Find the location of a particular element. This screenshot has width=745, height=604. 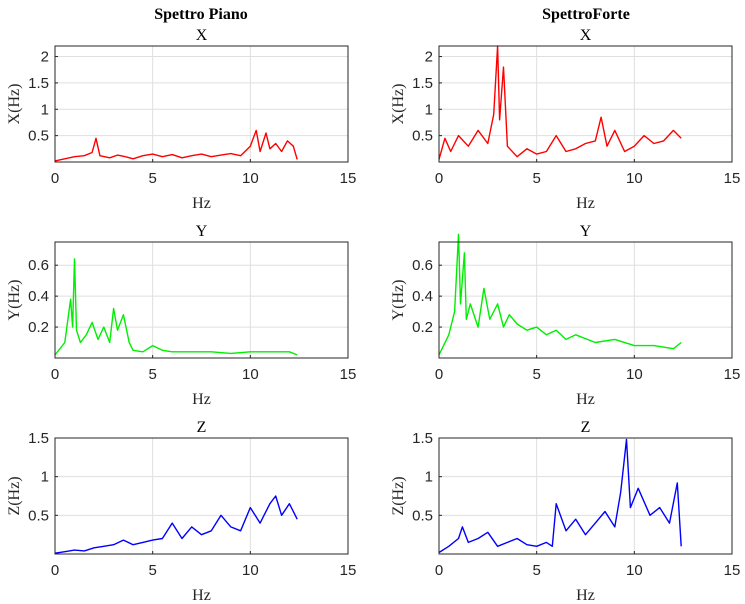

subplot-y-piano: 0 5 10 15 0.2 0.4 0.6 Y Hz Y(Hz) is located at coordinates (181, 315).